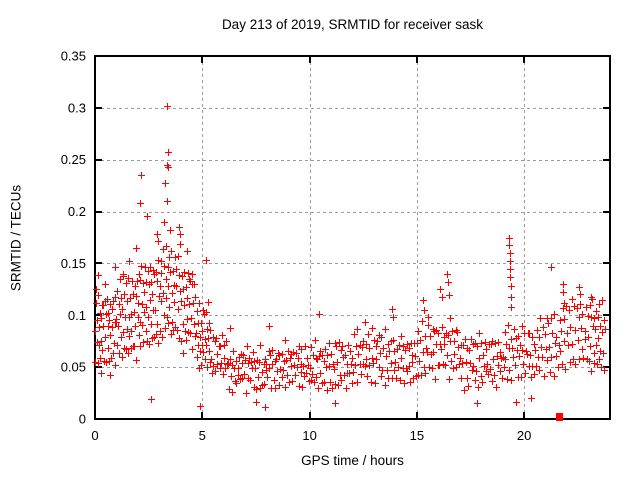 The image size is (640, 480). I want to click on y-tick-label: 0.2, so click(77, 211).